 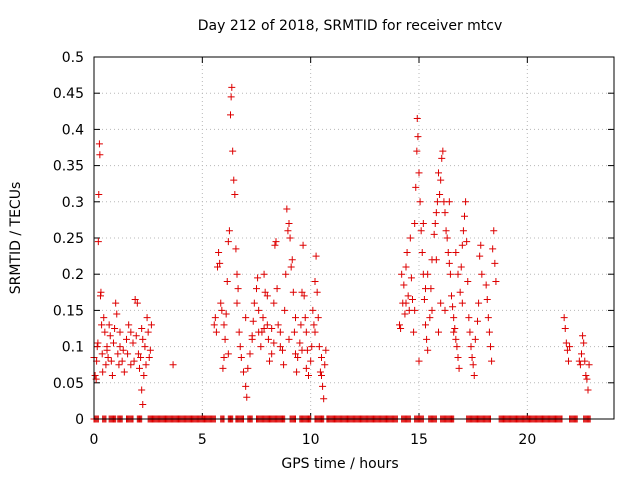 What do you see at coordinates (527, 440) in the screenshot?
I see `x-tick-label: 20` at bounding box center [527, 440].